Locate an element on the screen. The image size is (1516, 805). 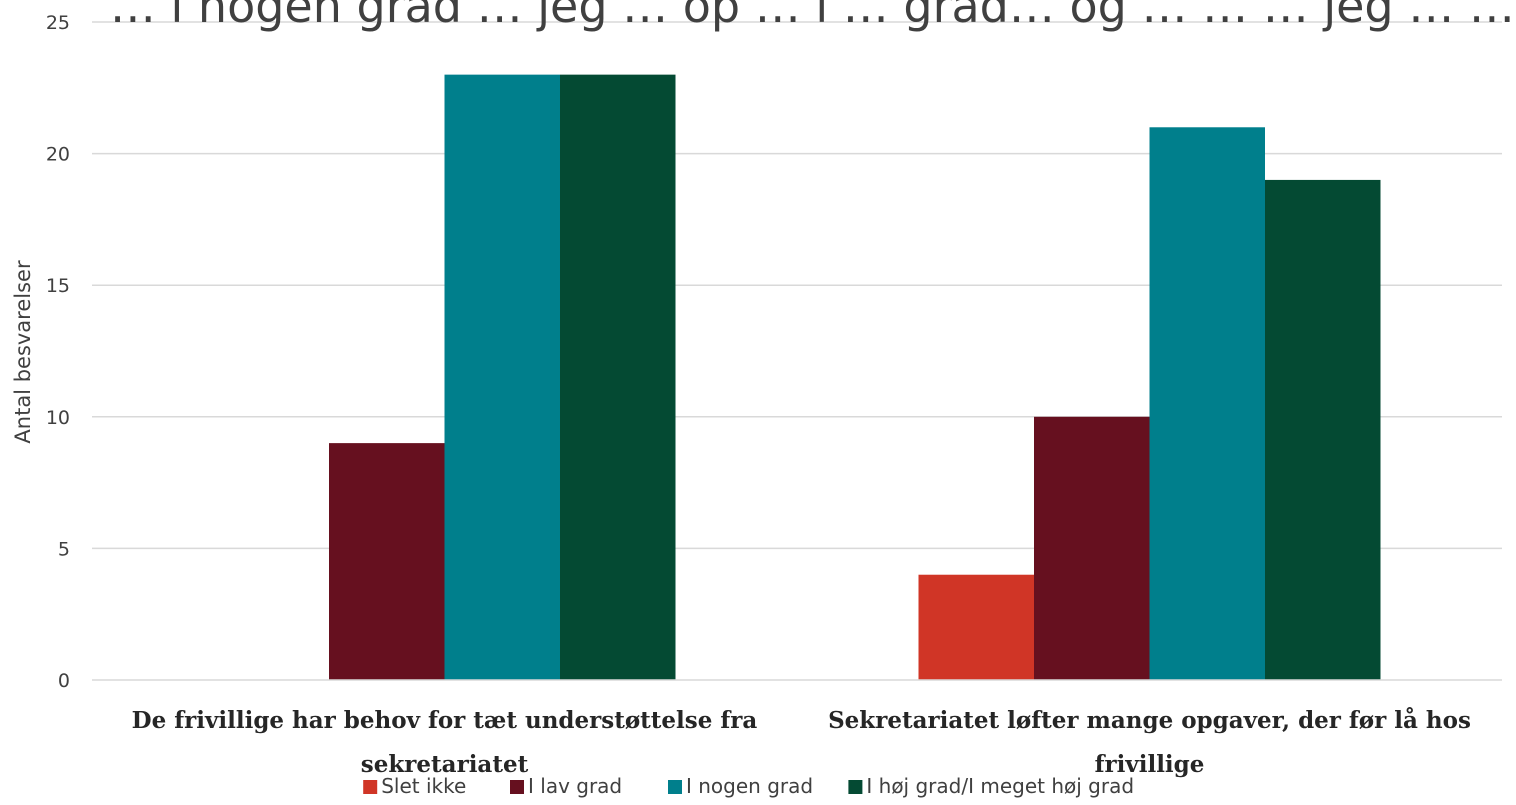
y-tick-label: 15 is located at coordinates (58, 286).